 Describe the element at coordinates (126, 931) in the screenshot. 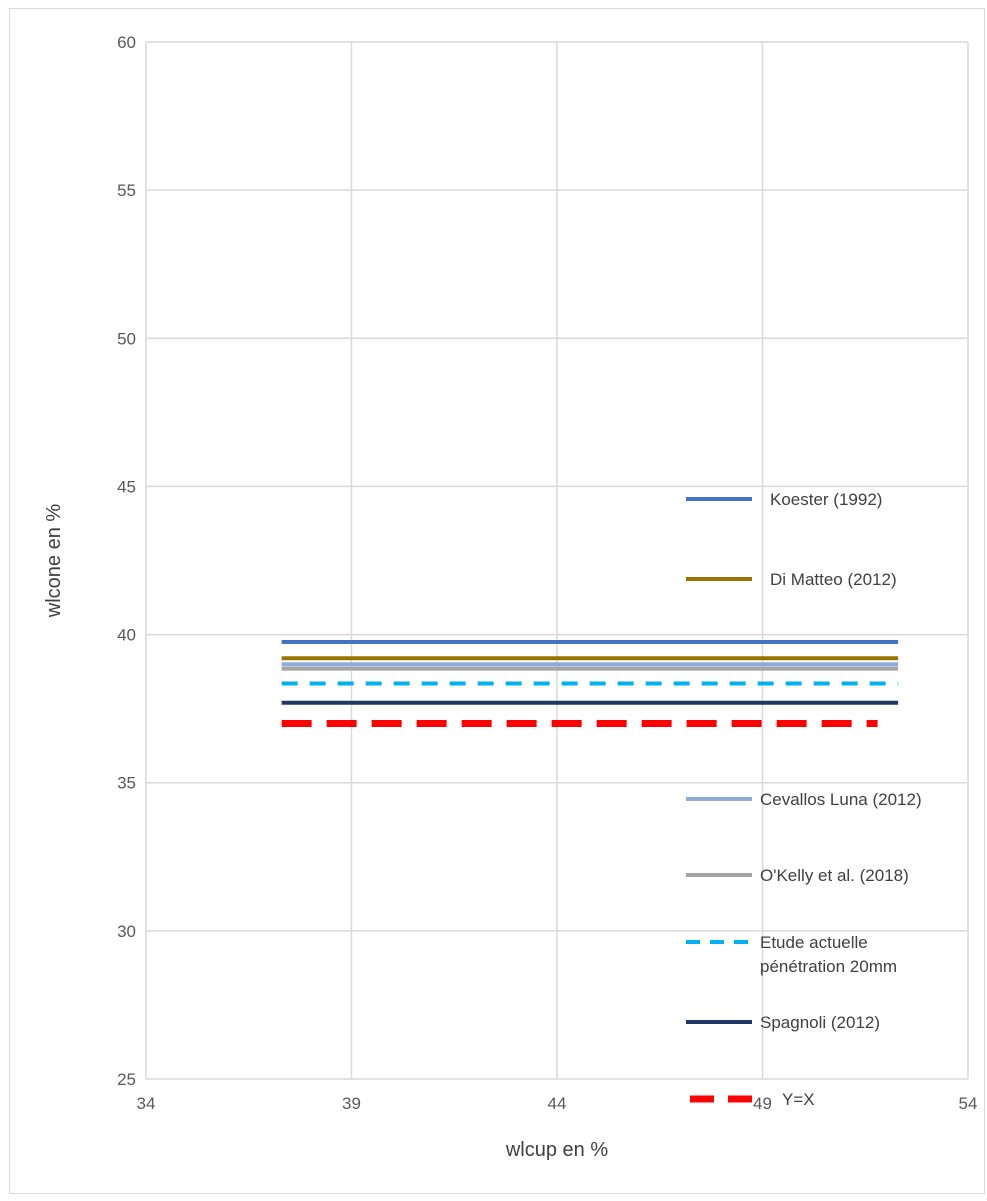

I see `y-tick-label: 30` at that location.